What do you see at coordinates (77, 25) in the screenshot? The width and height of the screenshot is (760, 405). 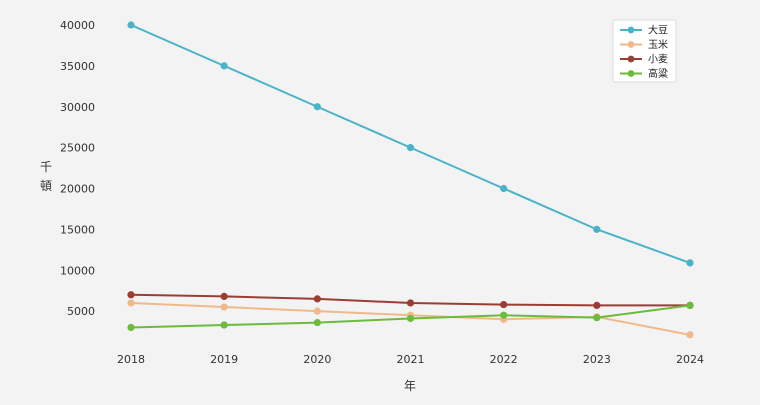 I see `y-tick-label: 40000` at bounding box center [77, 25].